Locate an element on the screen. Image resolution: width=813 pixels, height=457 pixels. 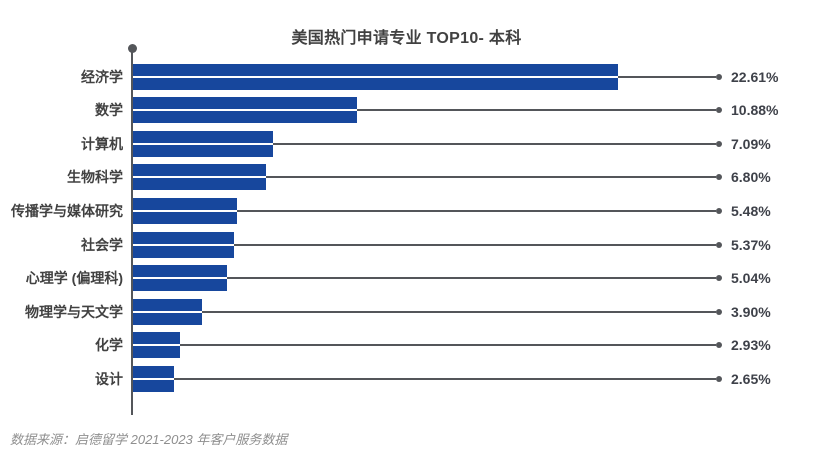
value-label: 22.61% is located at coordinates (755, 76).